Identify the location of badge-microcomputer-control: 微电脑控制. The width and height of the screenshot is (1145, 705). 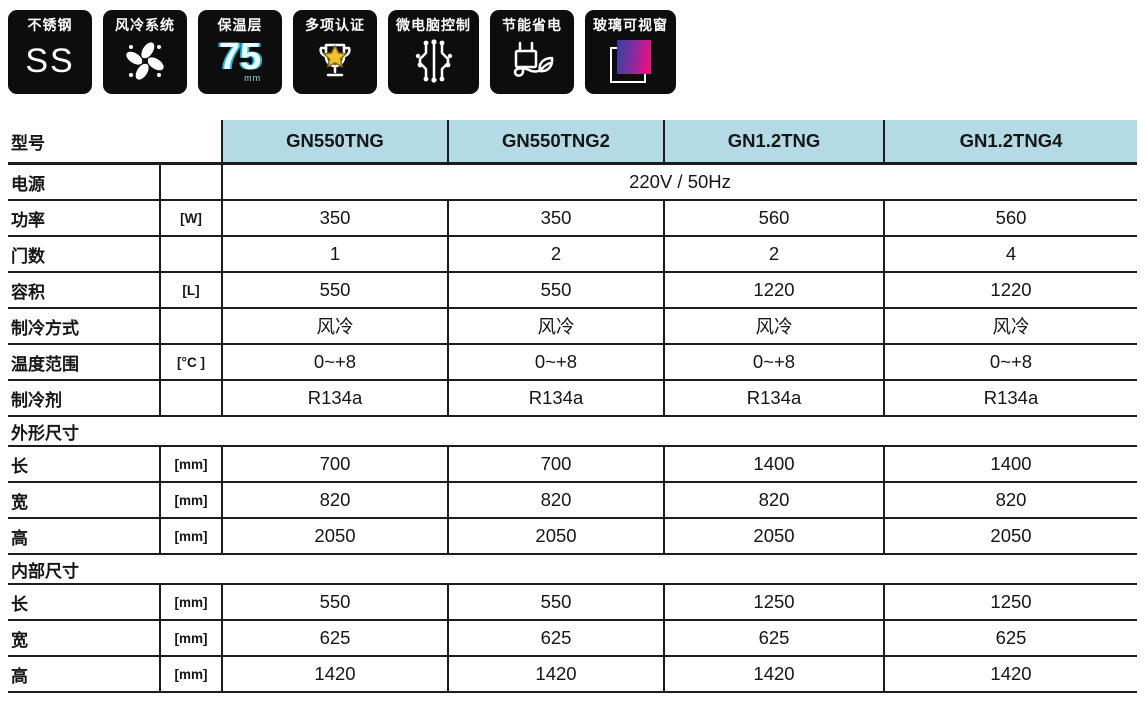
(433, 52).